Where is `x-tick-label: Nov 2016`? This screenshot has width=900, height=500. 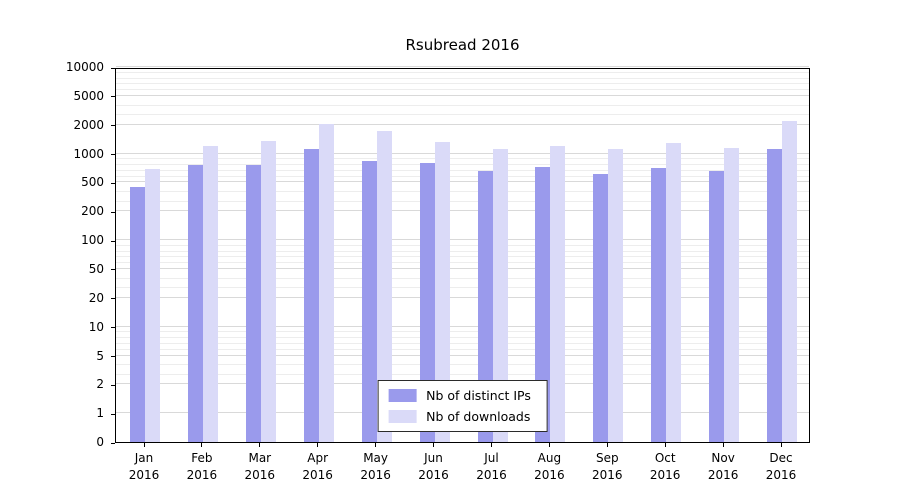
x-tick-label: Nov 2016 is located at coordinates (723, 467).